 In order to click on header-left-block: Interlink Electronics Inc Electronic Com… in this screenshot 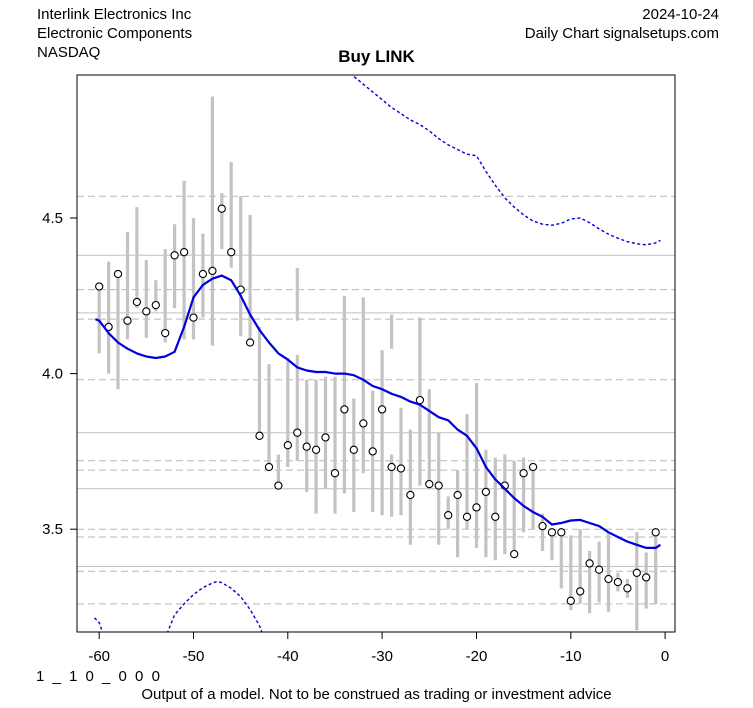, I will do `click(114, 33)`.